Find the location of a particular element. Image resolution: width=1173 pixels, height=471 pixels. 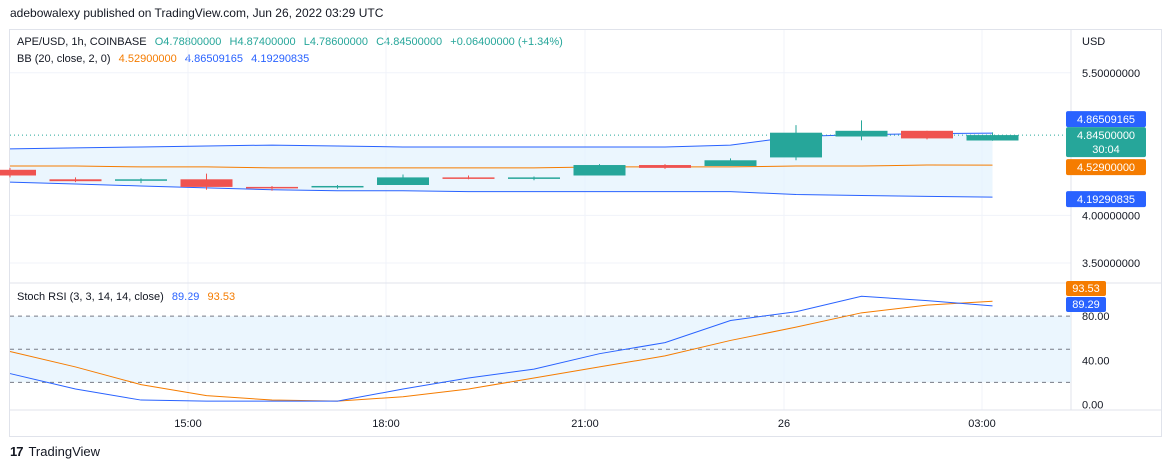

bb-basis-line is located at coordinates (501, 166).